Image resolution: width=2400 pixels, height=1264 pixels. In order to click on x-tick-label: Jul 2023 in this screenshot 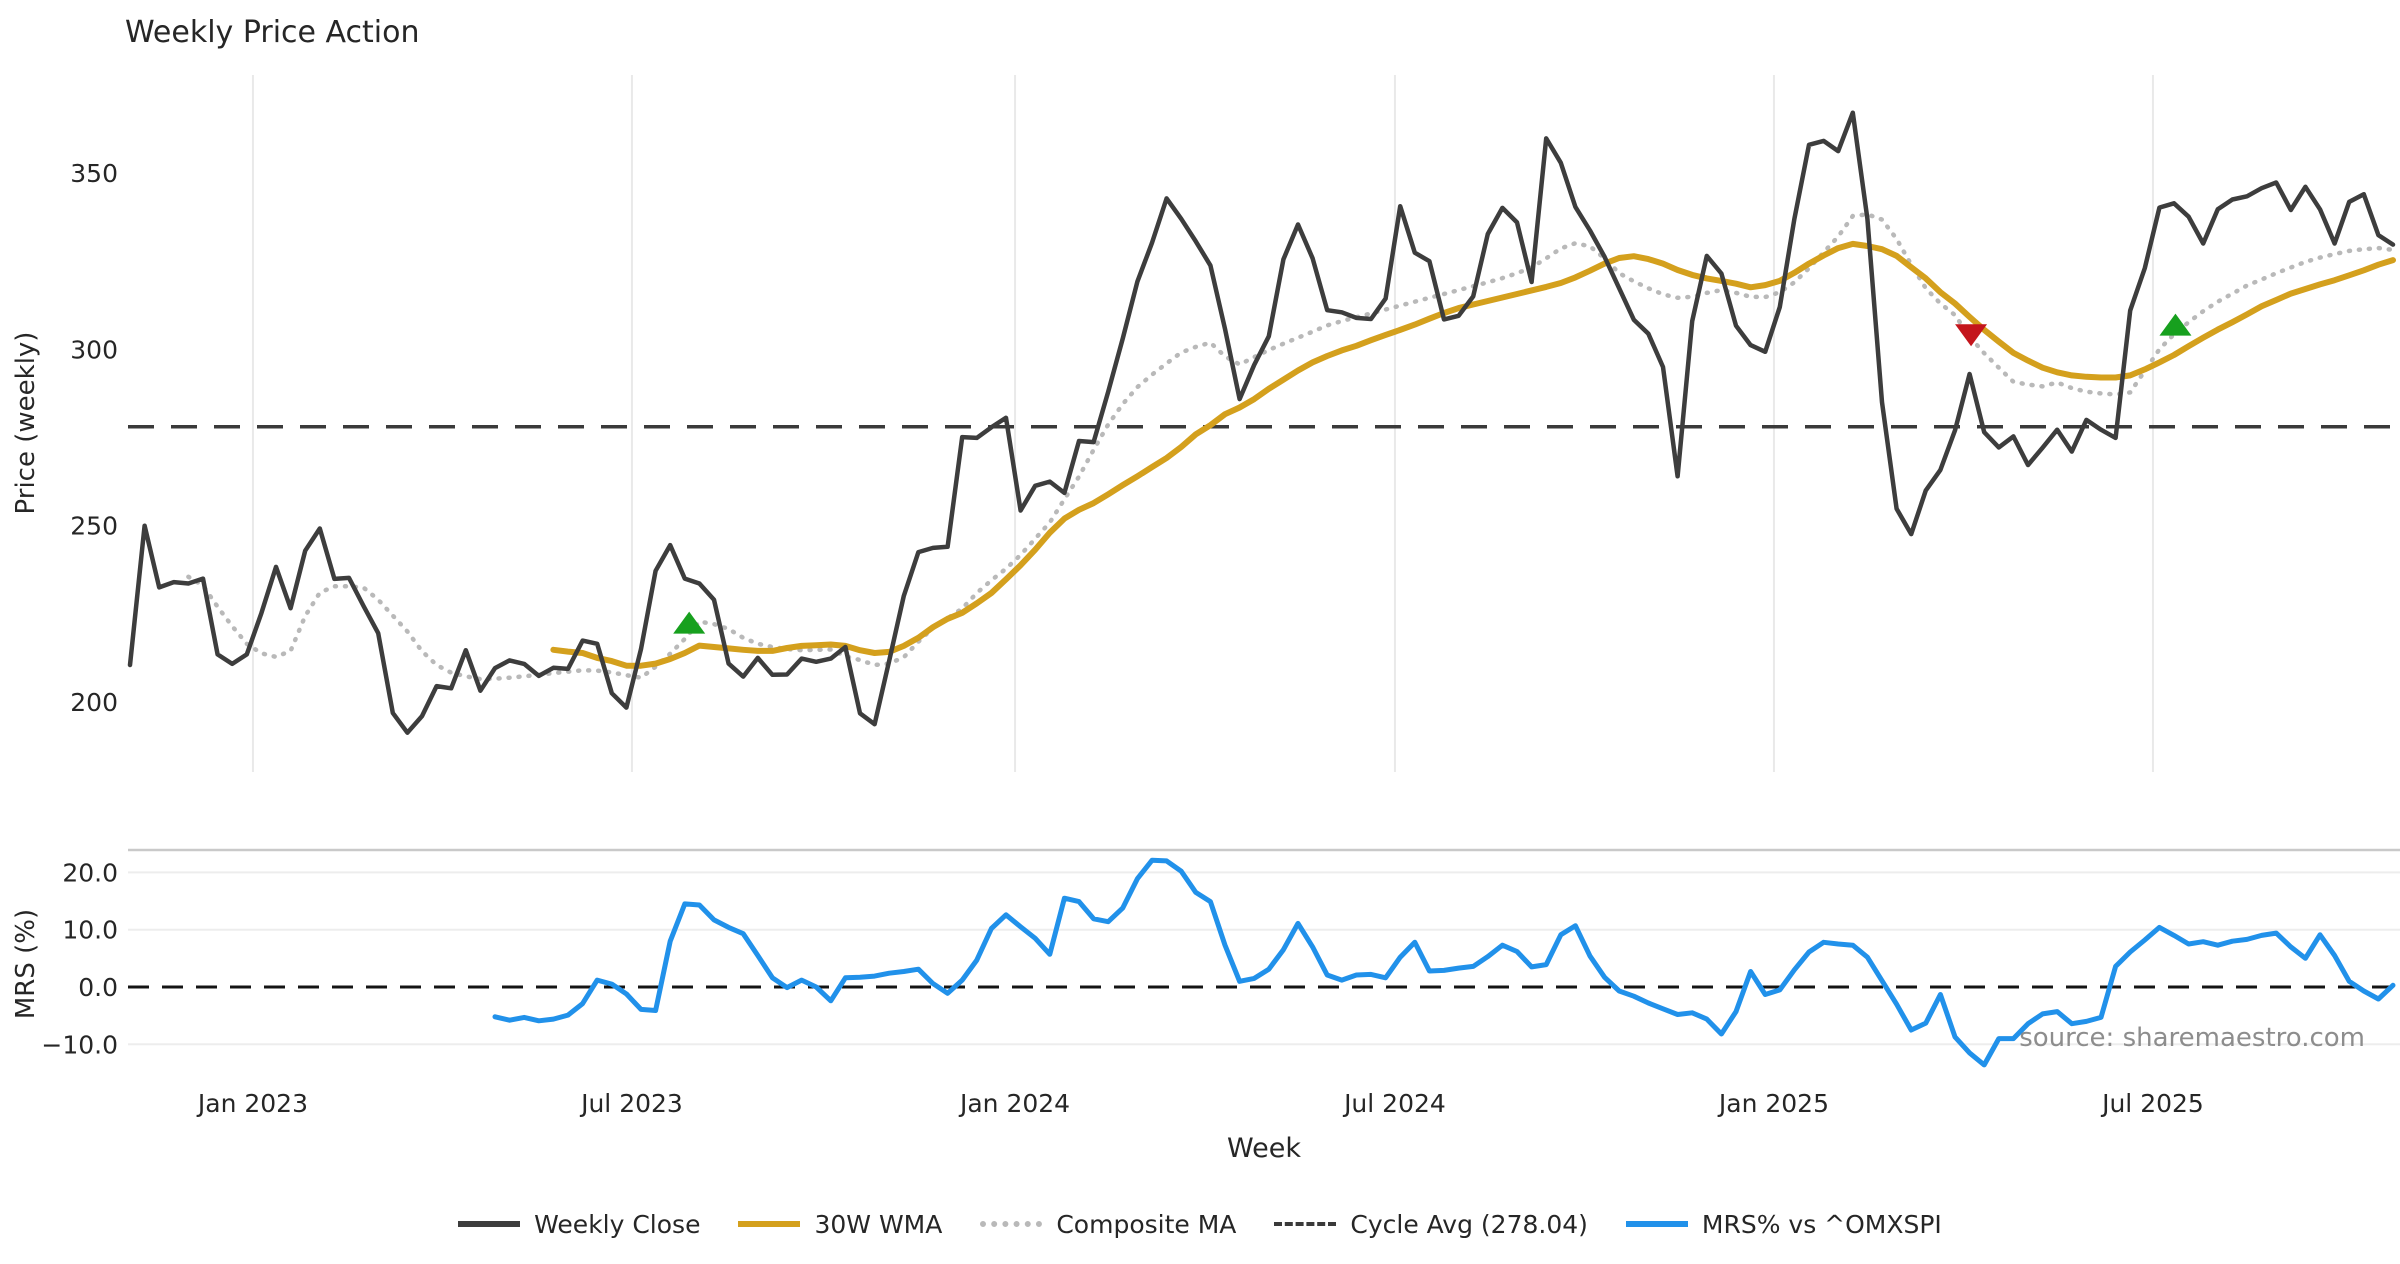, I will do `click(631, 1103)`.